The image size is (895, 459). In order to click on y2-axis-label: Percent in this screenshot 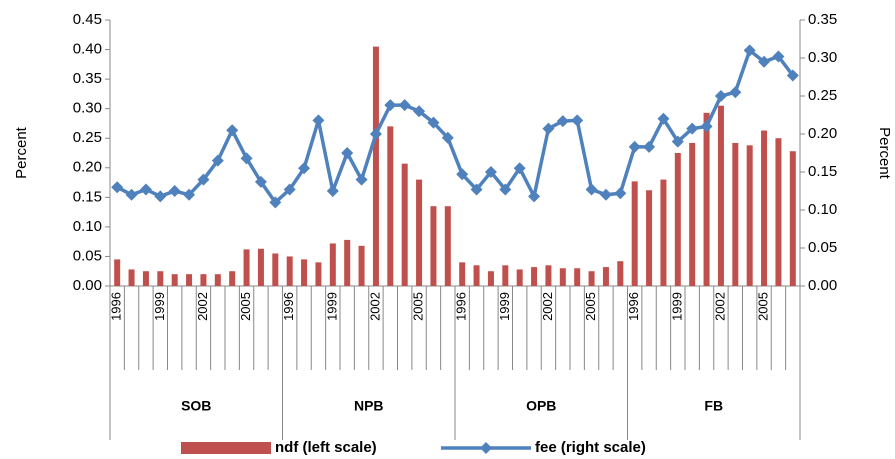, I will do `click(884, 153)`.